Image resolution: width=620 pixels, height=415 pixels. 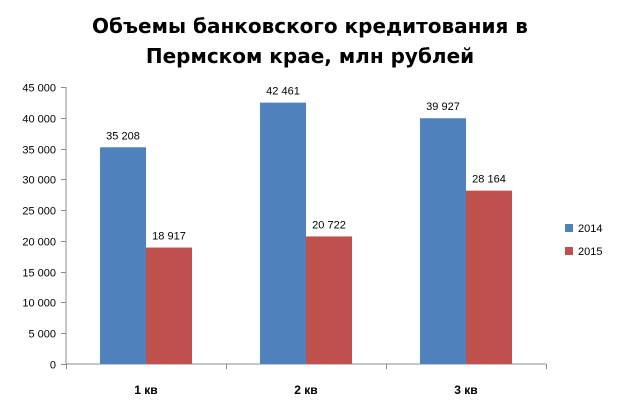 I want to click on y-tick-label: 40 000, so click(x=39, y=120).